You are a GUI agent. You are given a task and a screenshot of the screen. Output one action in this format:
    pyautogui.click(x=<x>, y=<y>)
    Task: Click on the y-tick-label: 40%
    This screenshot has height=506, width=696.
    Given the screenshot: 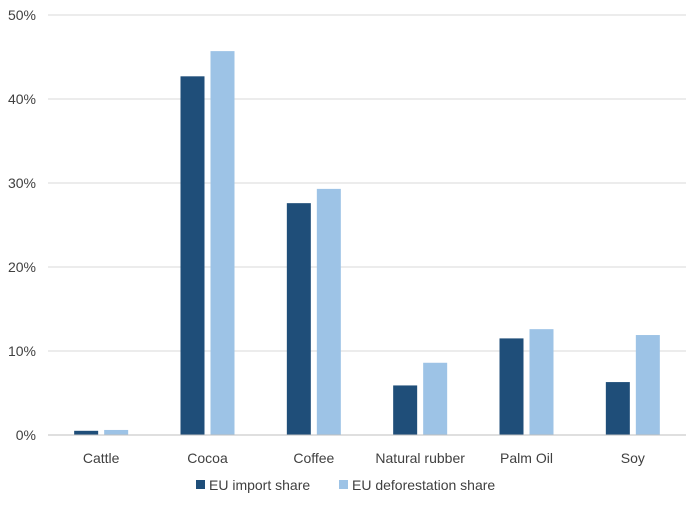 What is the action you would take?
    pyautogui.click(x=22, y=99)
    